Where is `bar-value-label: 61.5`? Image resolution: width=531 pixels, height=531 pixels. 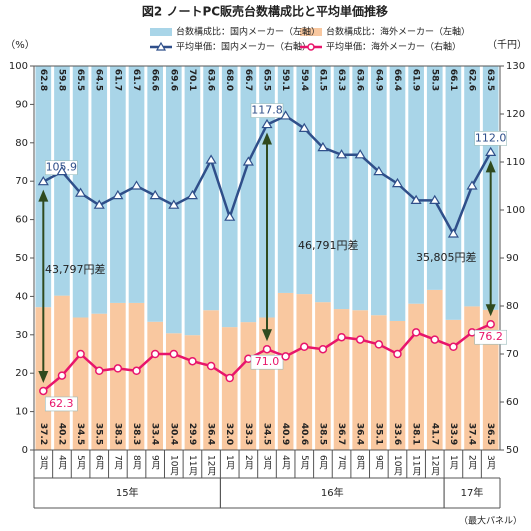
bar-value-label: 61.5 is located at coordinates (322, 80).